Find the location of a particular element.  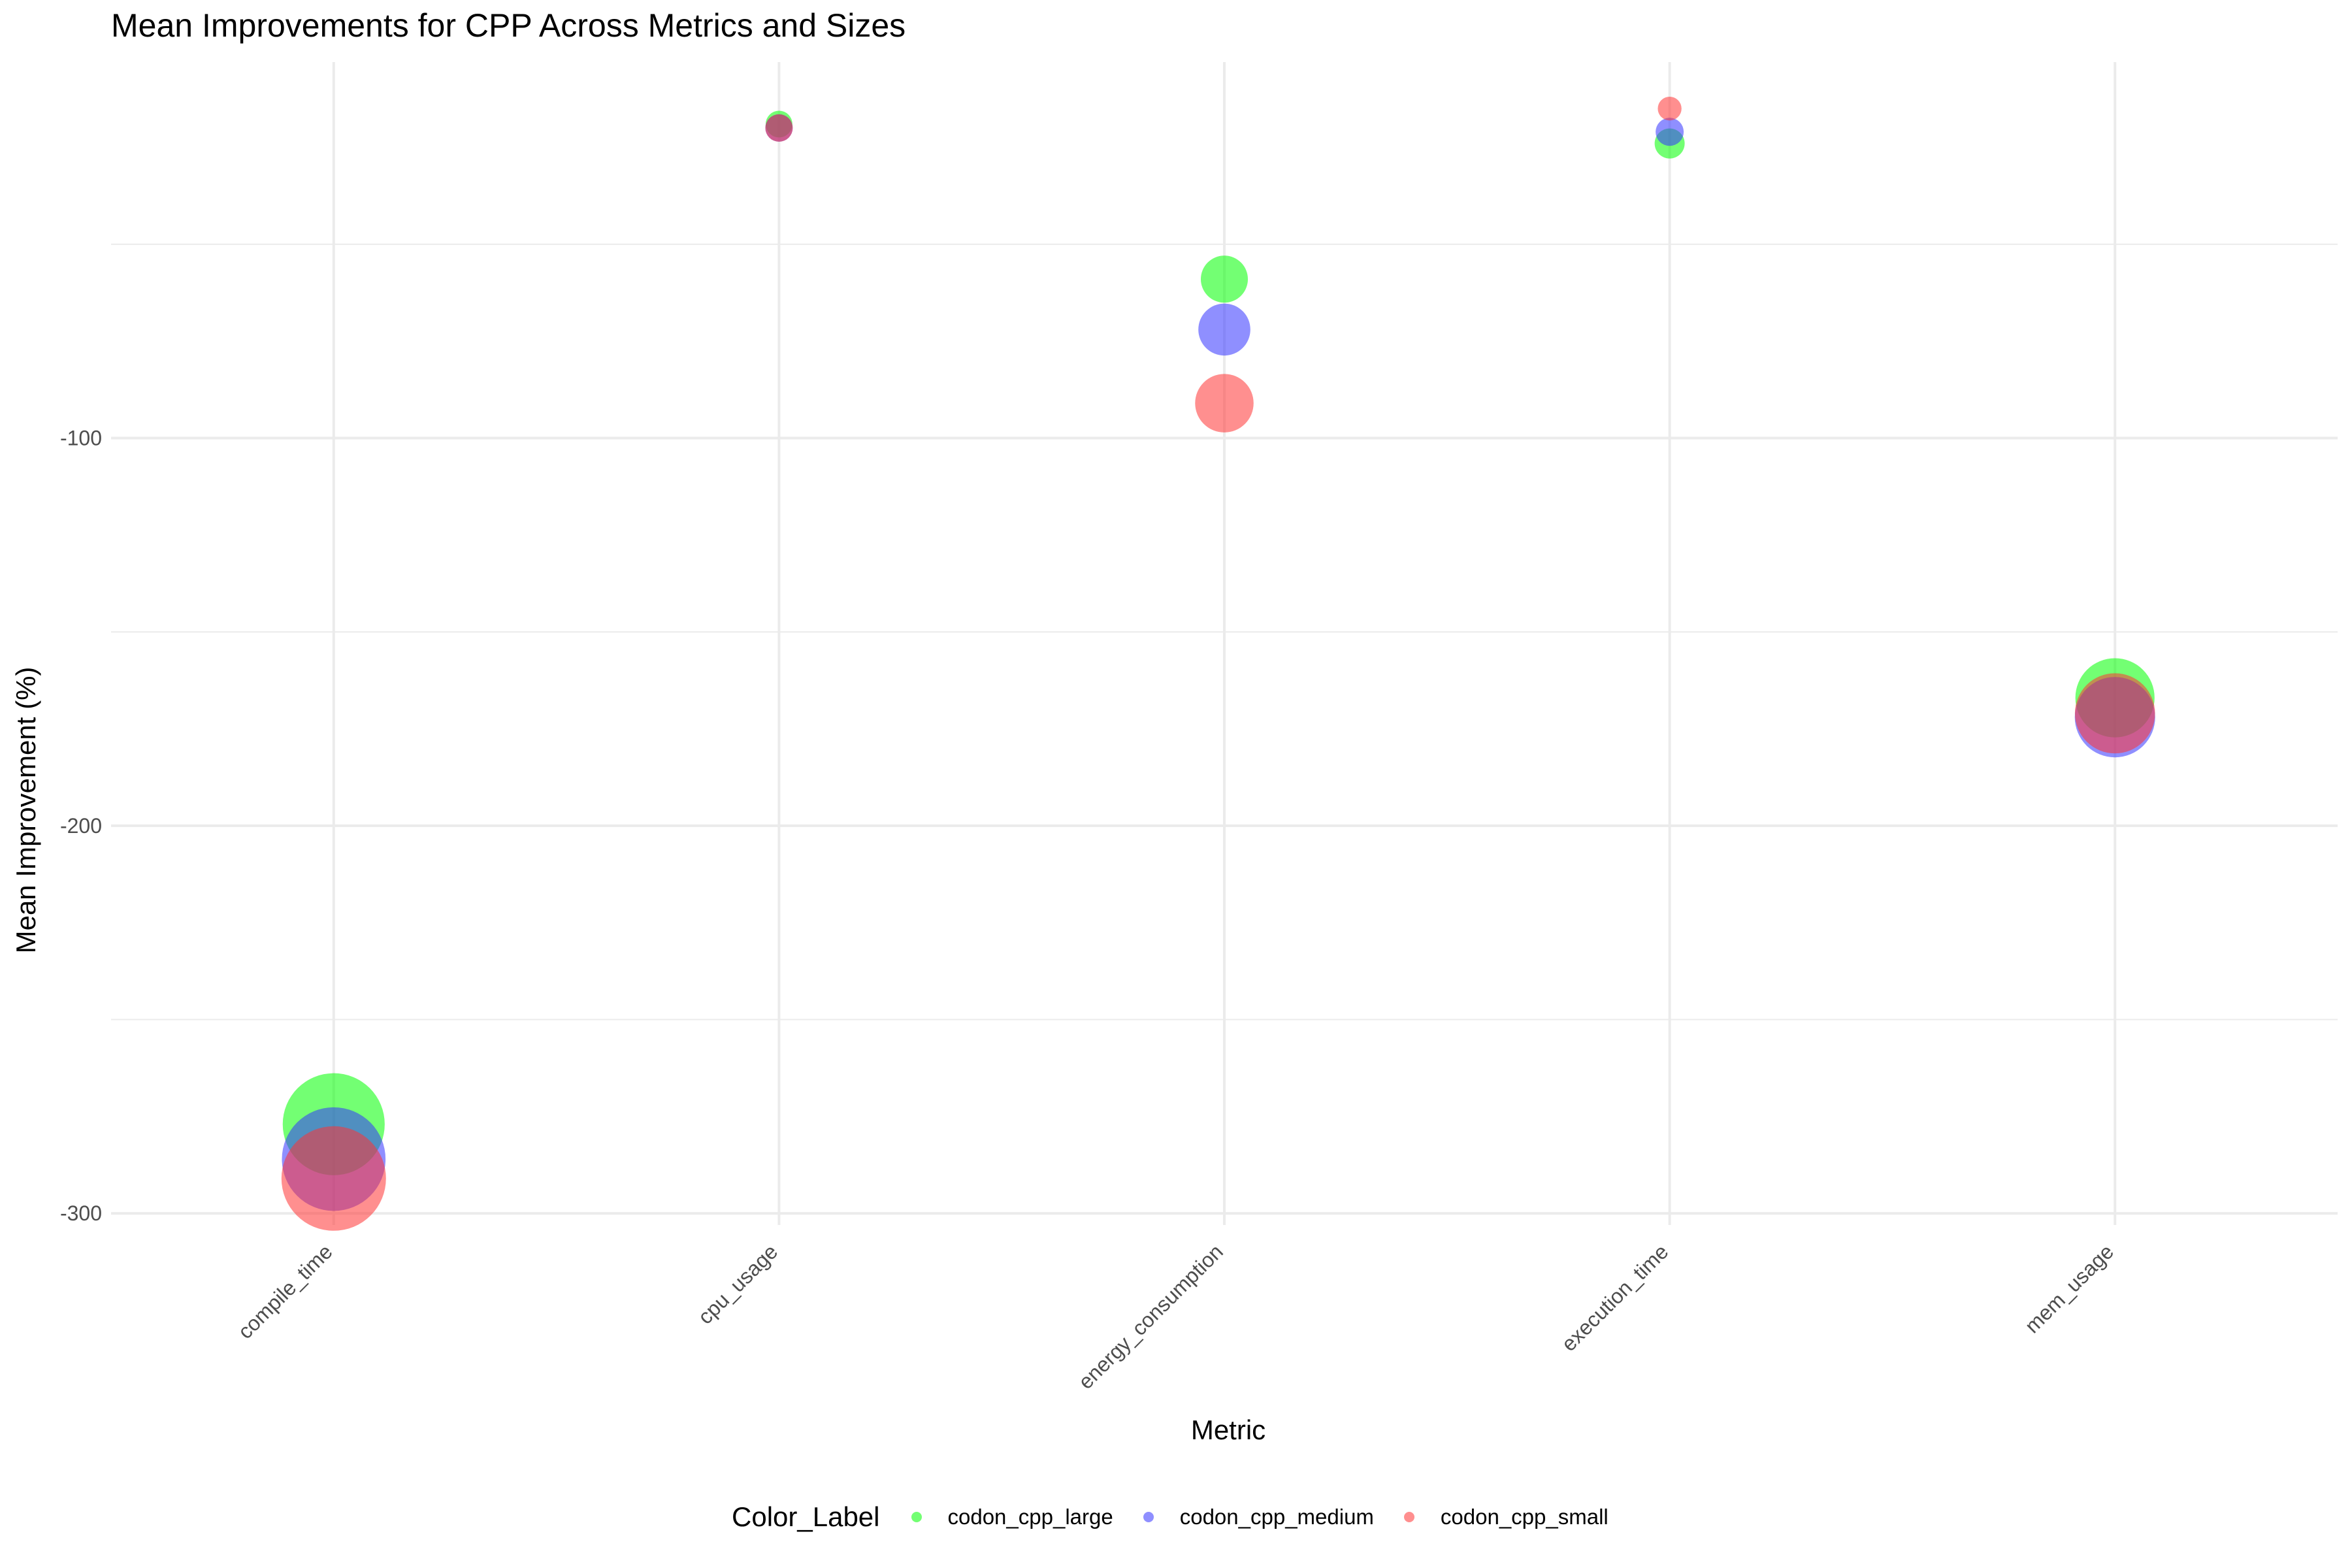

legend-item-small: codon_cpp_small is located at coordinates (1506, 1517).